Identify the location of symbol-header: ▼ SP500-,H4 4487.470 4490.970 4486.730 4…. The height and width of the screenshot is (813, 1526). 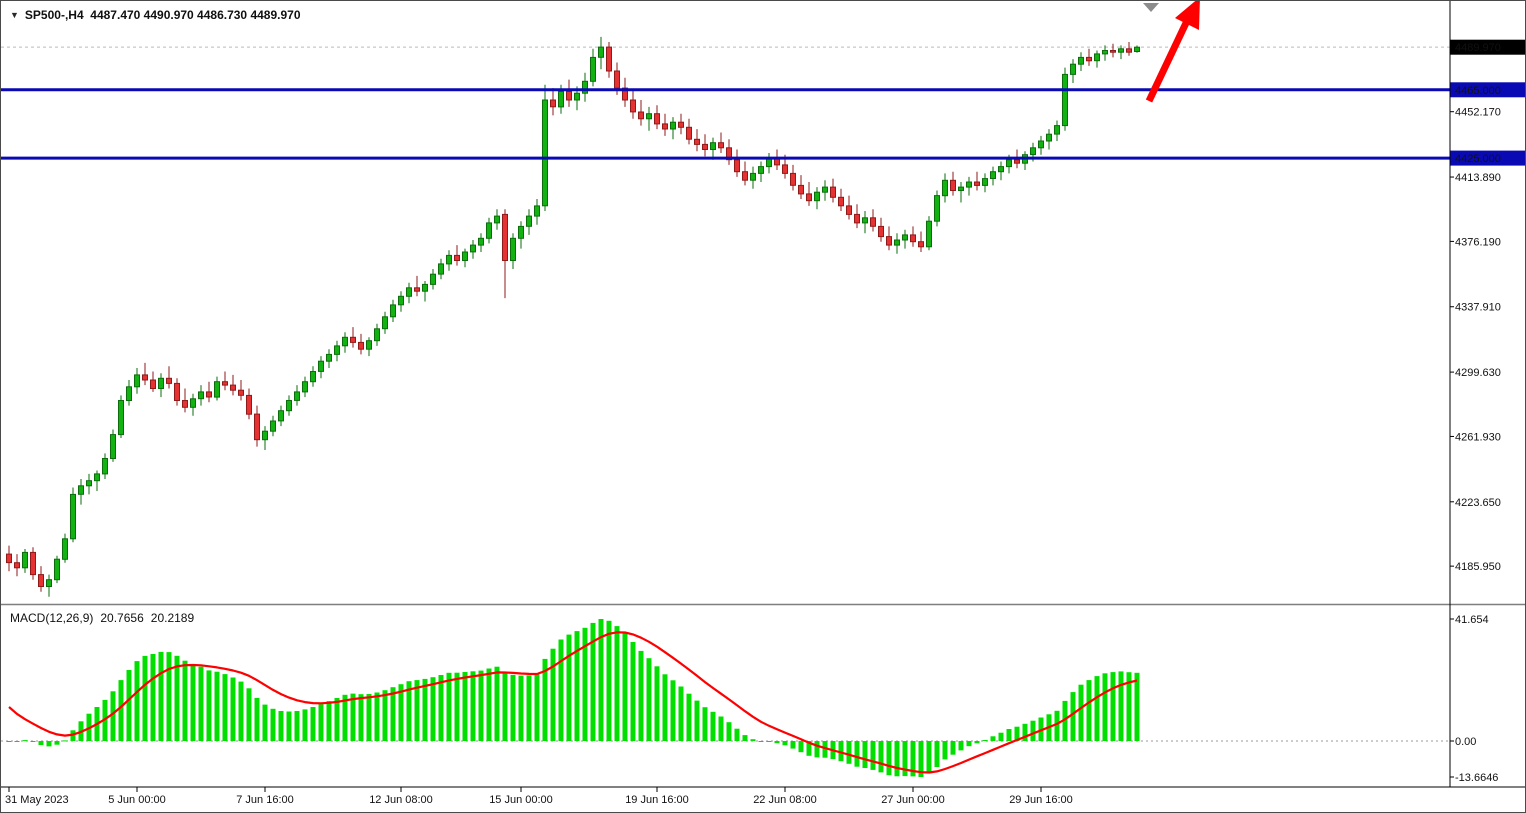
(155, 15).